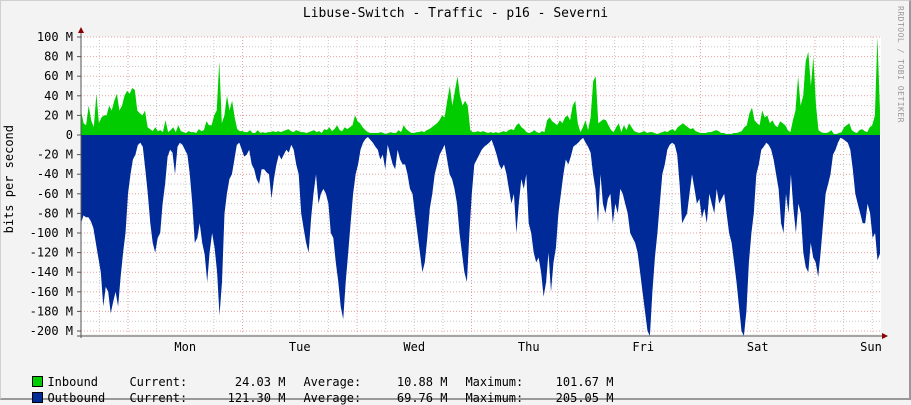  What do you see at coordinates (58, 76) in the screenshot?
I see `y-tick-label: 60 M` at bounding box center [58, 76].